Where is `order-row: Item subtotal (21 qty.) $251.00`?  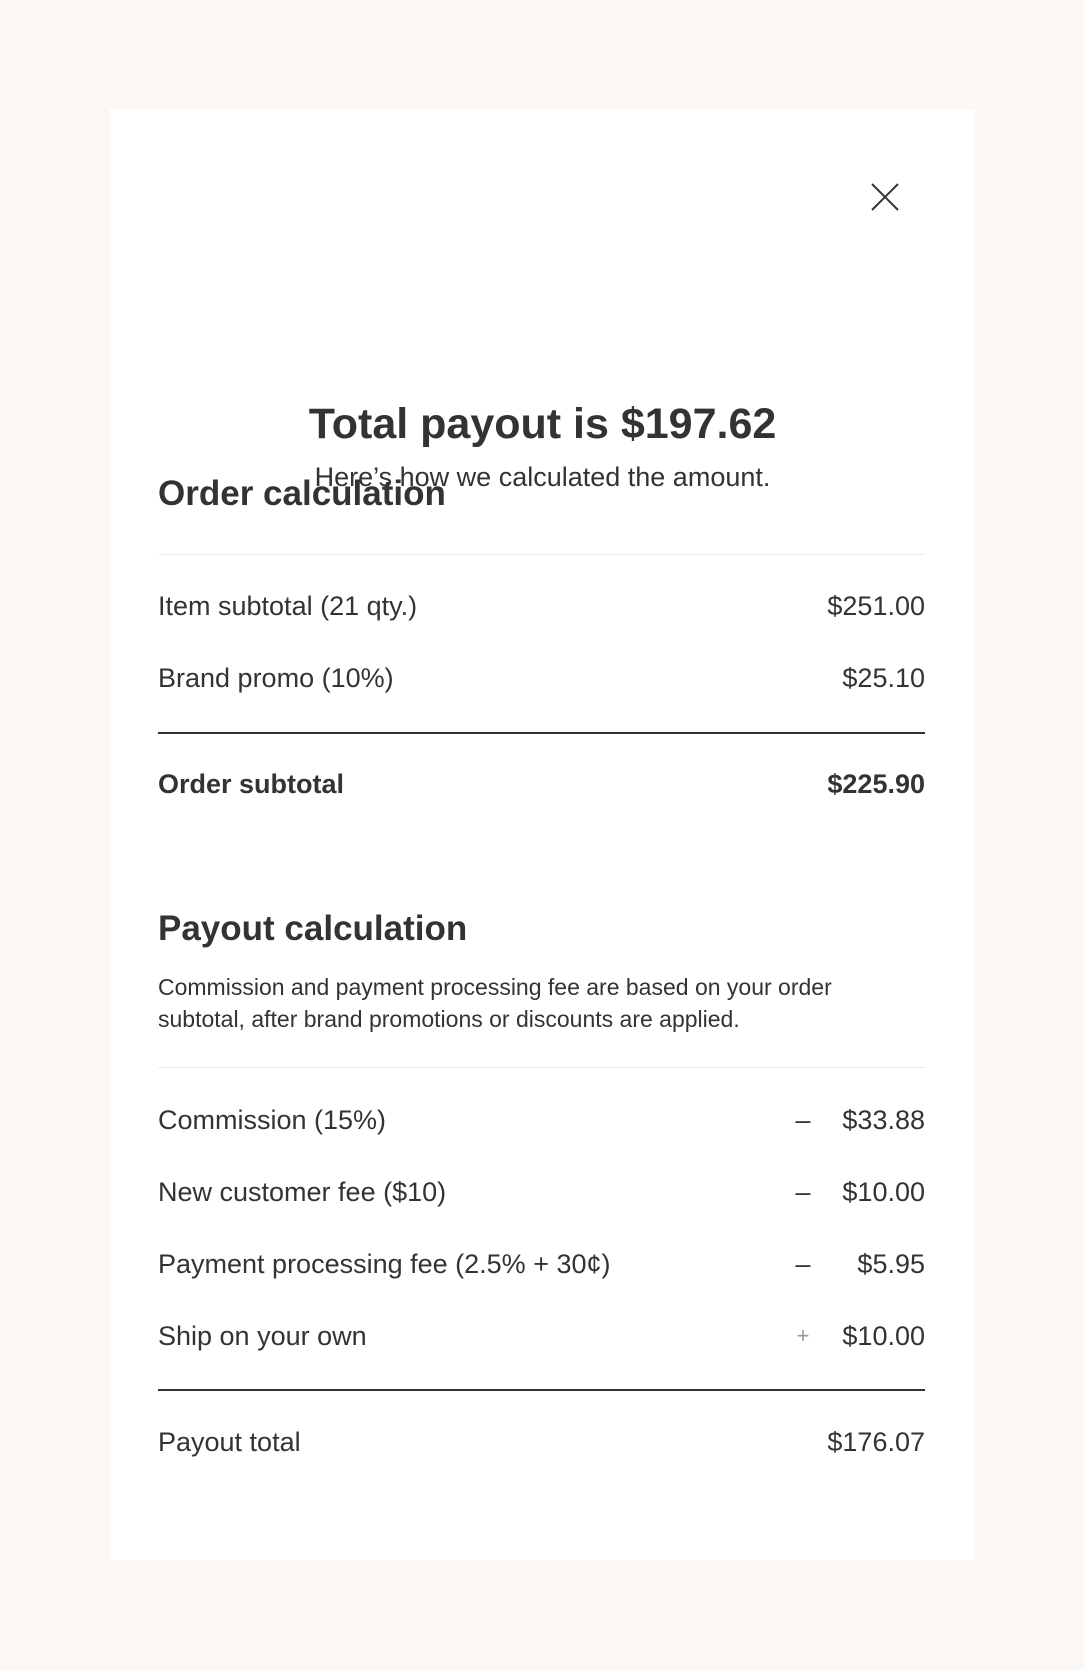
order-row: Item subtotal (21 qty.) $251.00 is located at coordinates (541, 606).